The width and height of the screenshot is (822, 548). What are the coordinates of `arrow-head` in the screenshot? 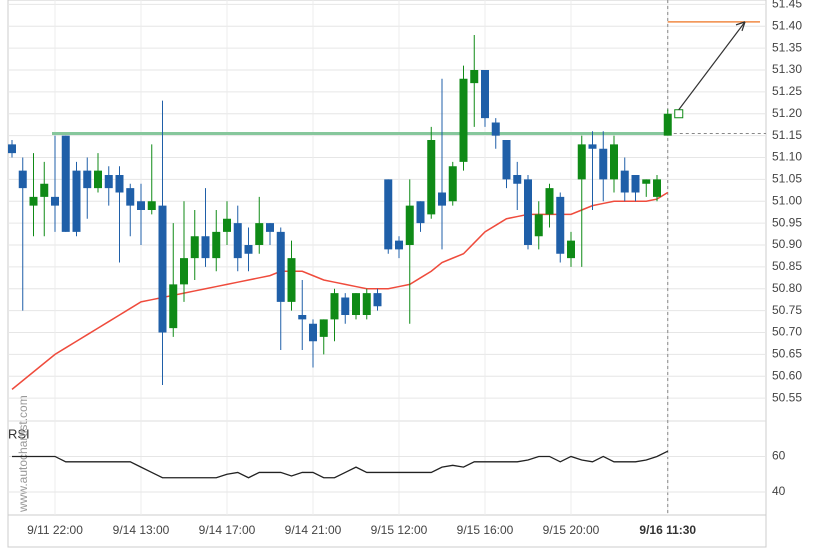 It's located at (740, 26).